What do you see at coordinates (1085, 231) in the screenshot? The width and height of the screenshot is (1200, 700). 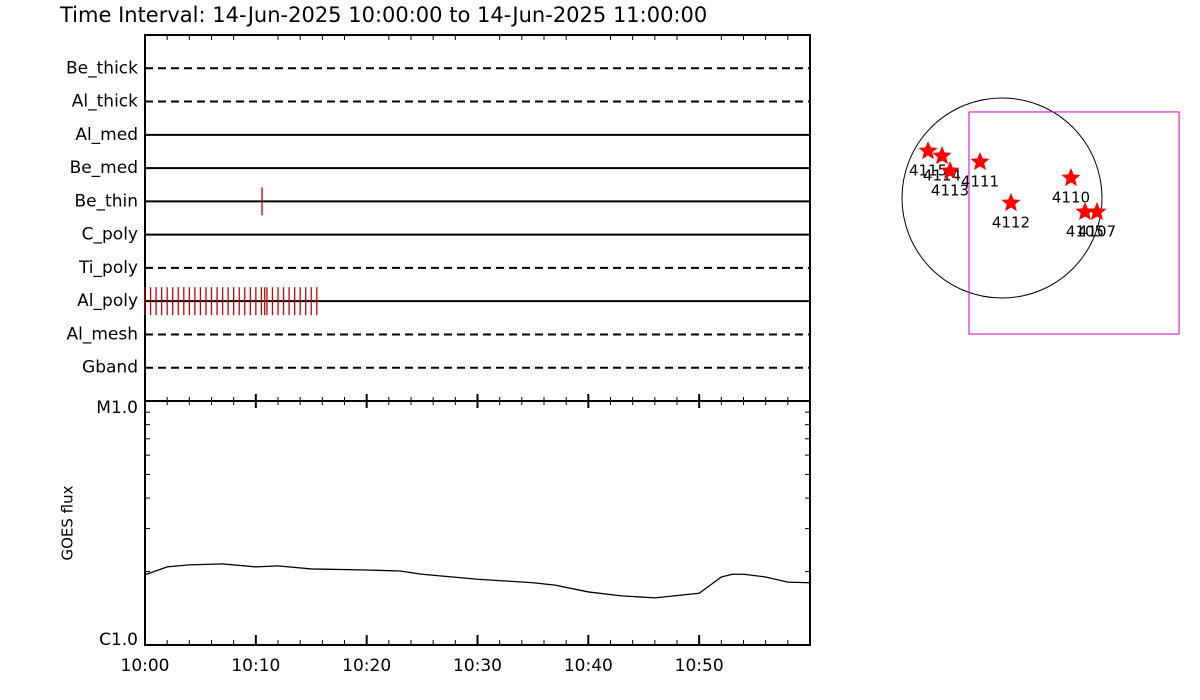 I see `active-region-label: 4105` at bounding box center [1085, 231].